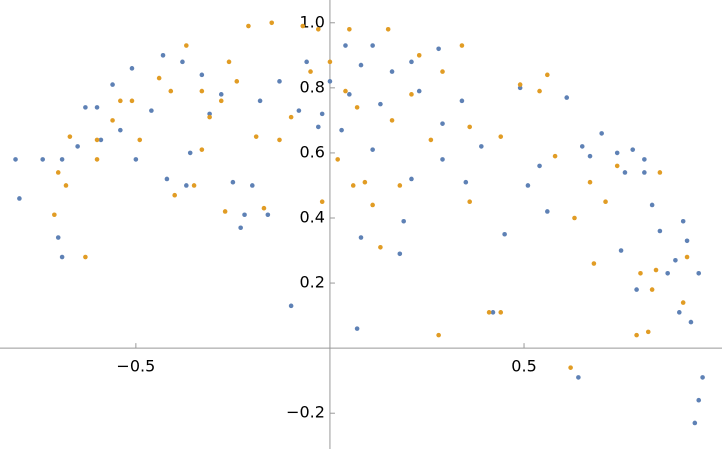 The image size is (722, 449). I want to click on x-tick-label: 0.5, so click(523, 366).